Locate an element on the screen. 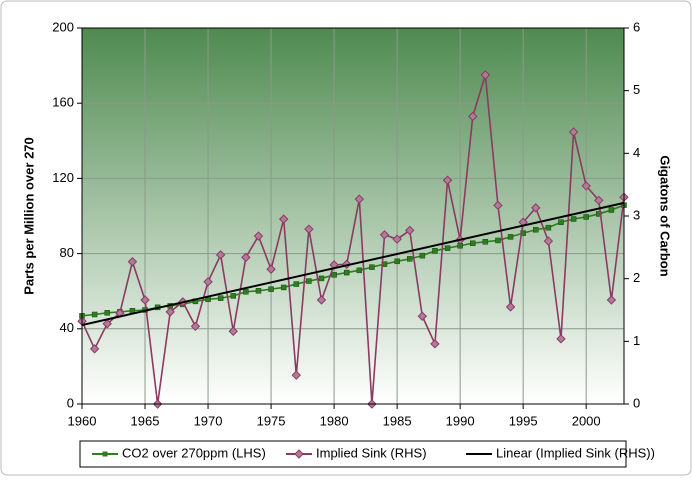 The height and width of the screenshot is (481, 692). x-tick-label: 1985 is located at coordinates (397, 420).